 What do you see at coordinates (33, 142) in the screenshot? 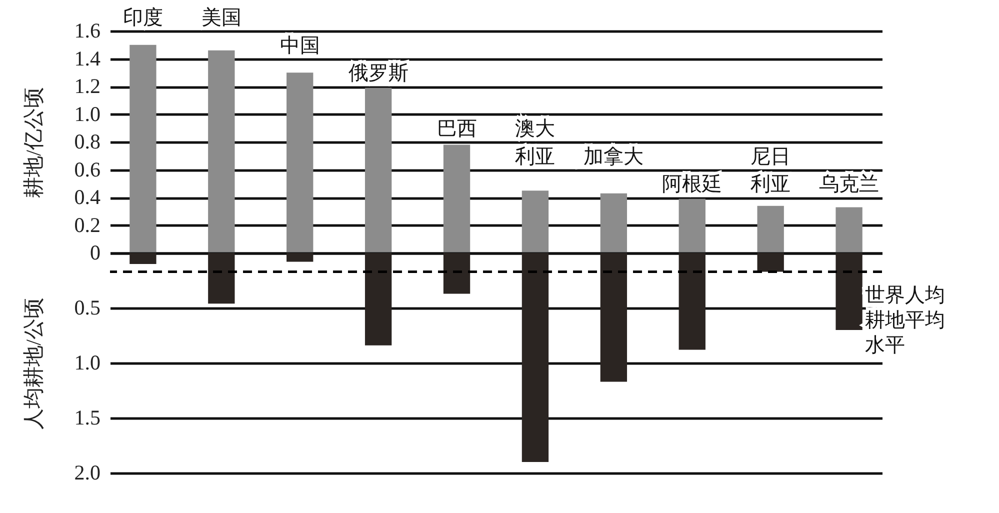
I see `y-axis-title: 耕地/亿公顷` at bounding box center [33, 142].